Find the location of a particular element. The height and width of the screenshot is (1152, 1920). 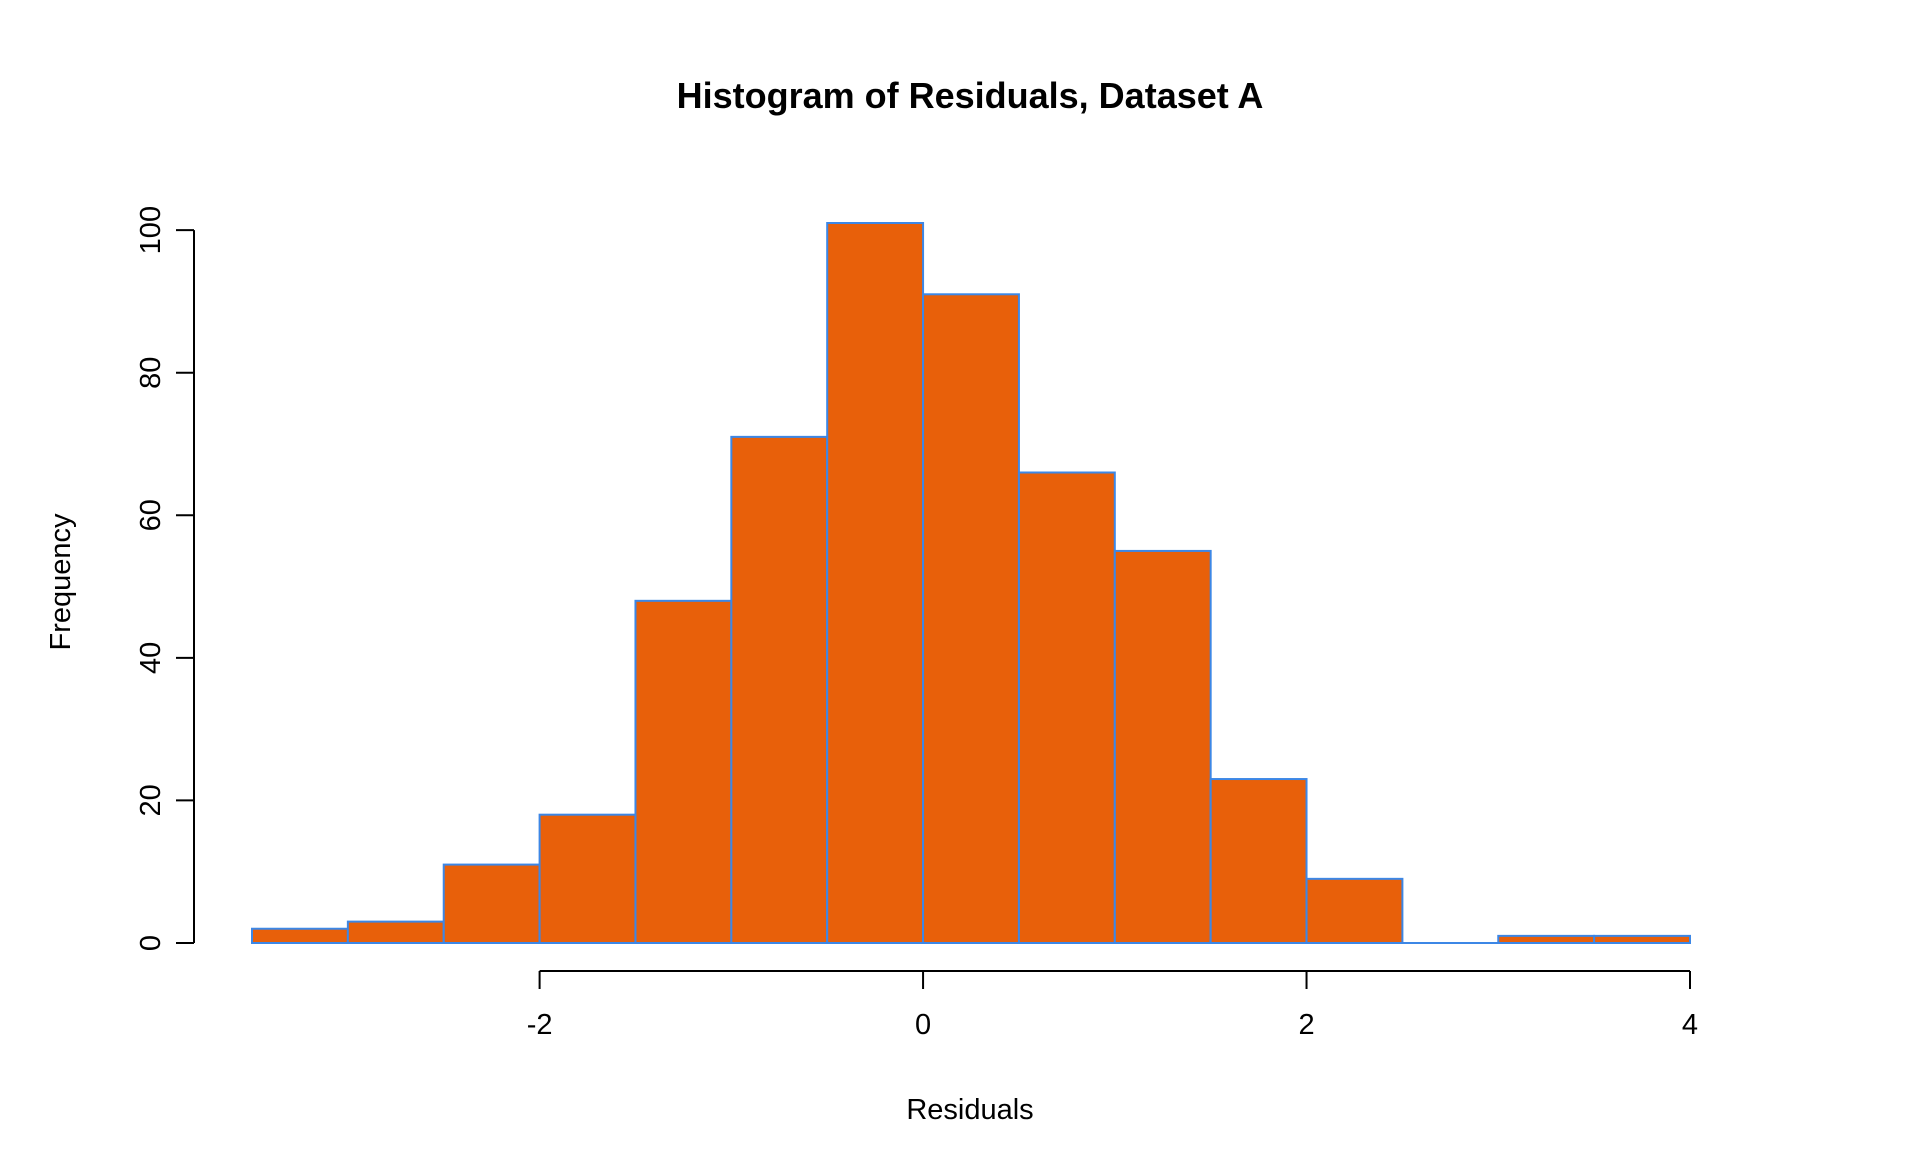

x-axis-label: Residuals is located at coordinates (969, 1110).